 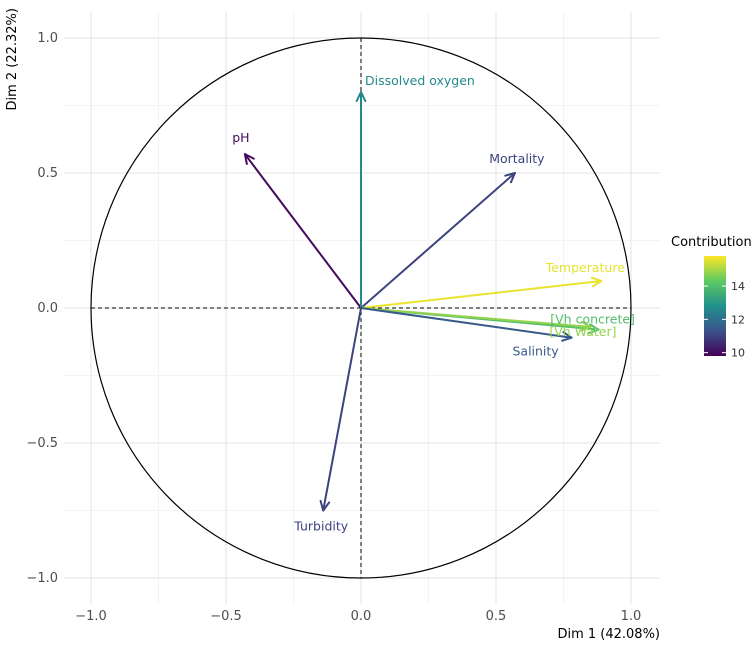 I want to click on vector-line-salinity, so click(x=466, y=323).